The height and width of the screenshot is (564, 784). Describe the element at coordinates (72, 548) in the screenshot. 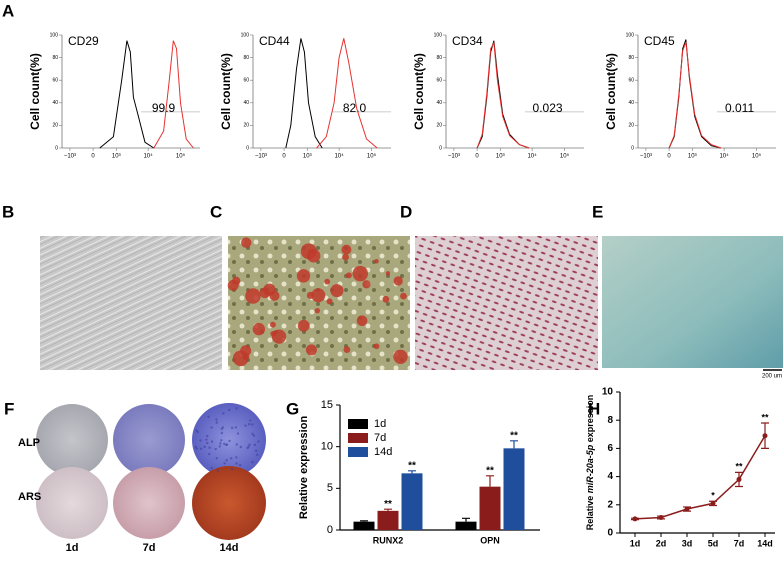

I see `col-label: 1d` at that location.